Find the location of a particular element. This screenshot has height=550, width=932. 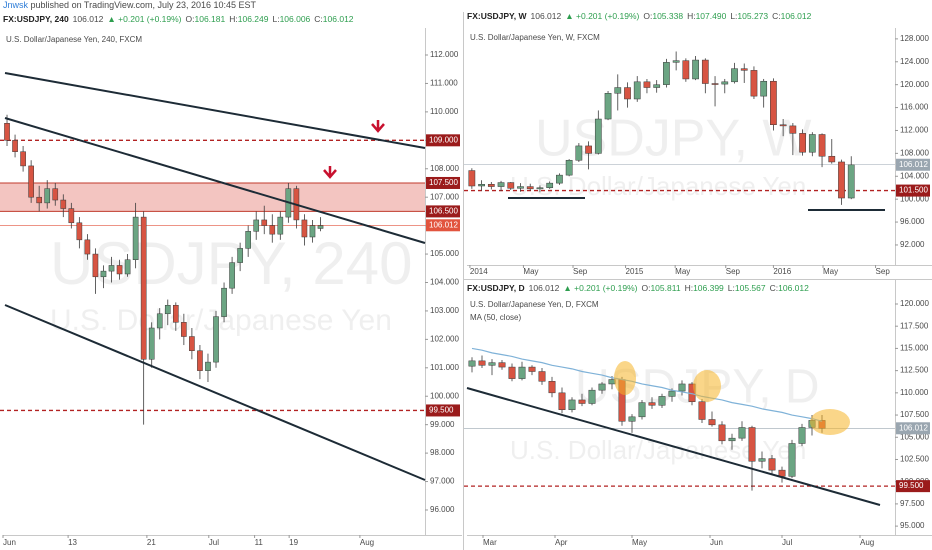

y-tick-label: 128.000 is located at coordinates (914, 38).